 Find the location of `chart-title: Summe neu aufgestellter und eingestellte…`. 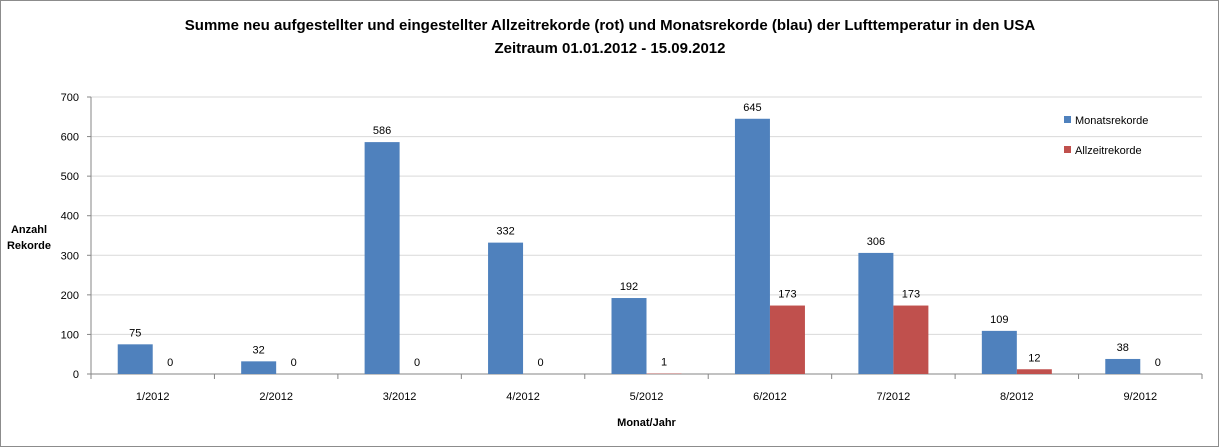

chart-title: Summe neu aufgestellter und eingestellte… is located at coordinates (610, 37).